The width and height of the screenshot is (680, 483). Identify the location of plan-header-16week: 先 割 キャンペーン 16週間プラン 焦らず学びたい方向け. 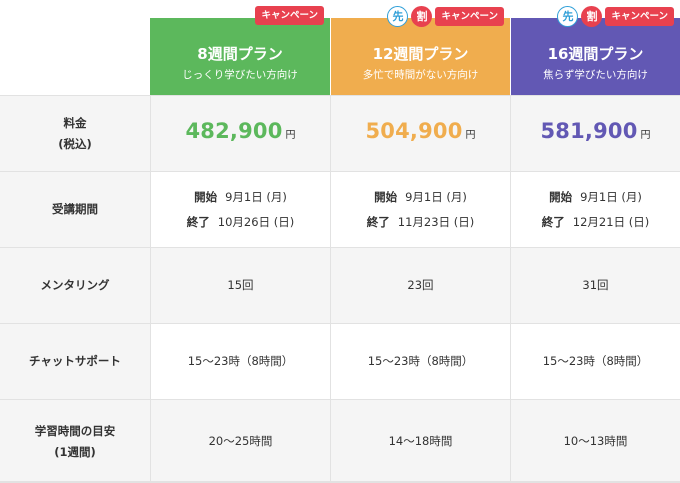
(595, 50).